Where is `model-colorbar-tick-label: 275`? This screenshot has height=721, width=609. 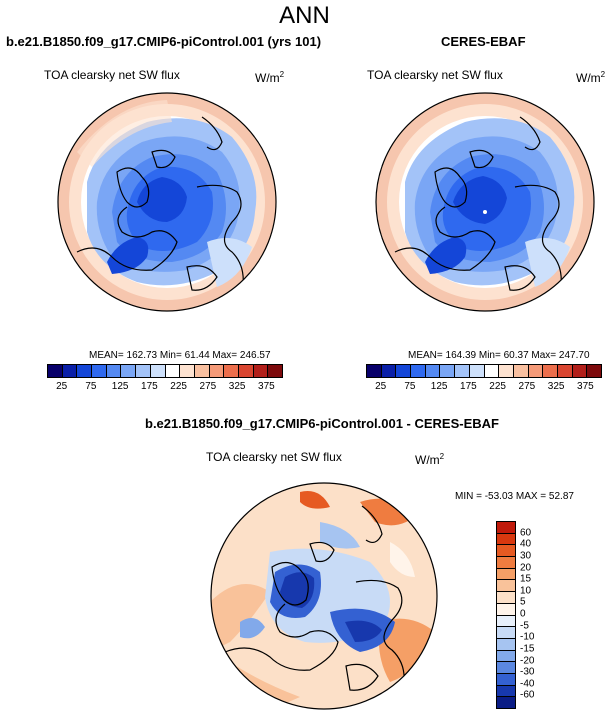
model-colorbar-tick-label: 275 is located at coordinates (208, 386).